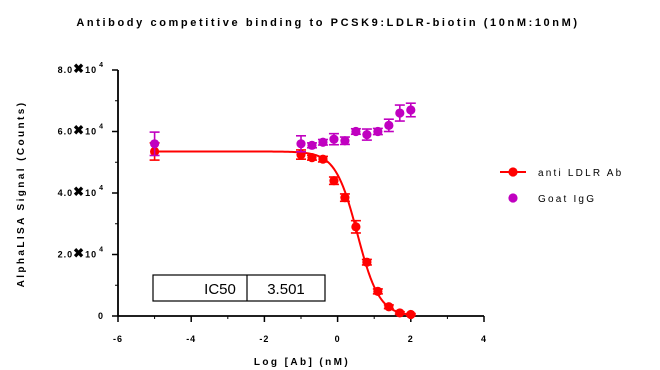 Image resolution: width=660 pixels, height=370 pixels. Describe the element at coordinates (561, 186) in the screenshot. I see `legend: anti LDLR Ab Goat IgG` at that location.